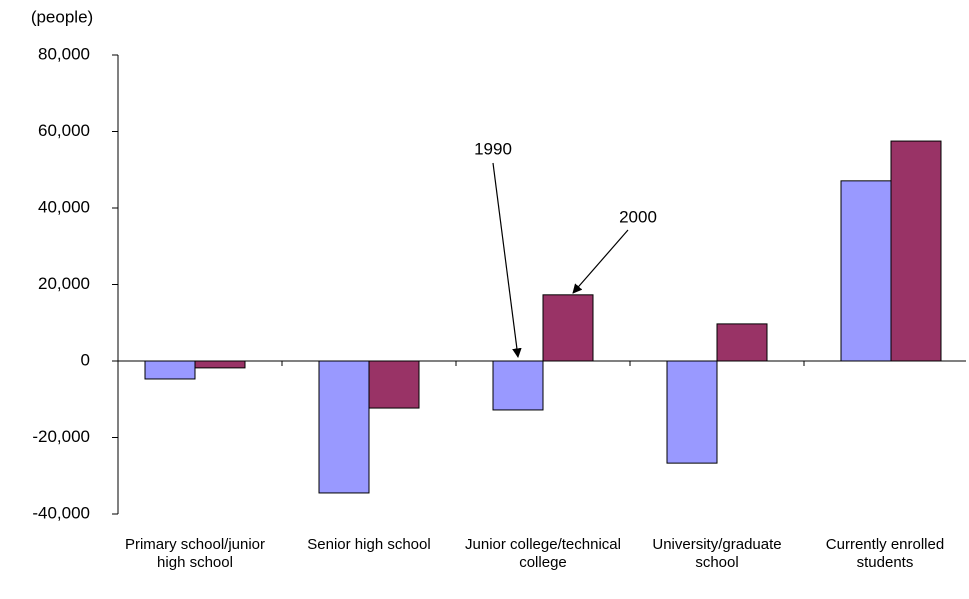 This screenshot has height=599, width=969. What do you see at coordinates (638, 216) in the screenshot?
I see `series-annotation: 2000` at bounding box center [638, 216].